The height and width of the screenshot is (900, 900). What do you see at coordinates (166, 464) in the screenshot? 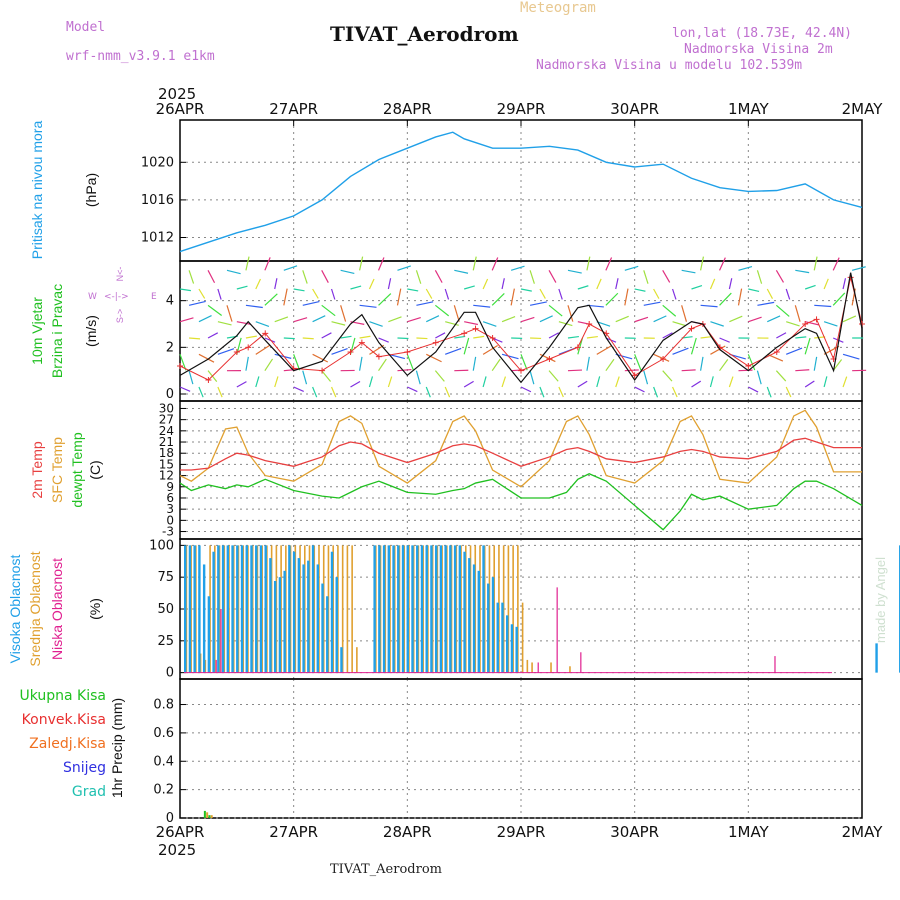
I see `ytick-label: 15` at bounding box center [166, 464].